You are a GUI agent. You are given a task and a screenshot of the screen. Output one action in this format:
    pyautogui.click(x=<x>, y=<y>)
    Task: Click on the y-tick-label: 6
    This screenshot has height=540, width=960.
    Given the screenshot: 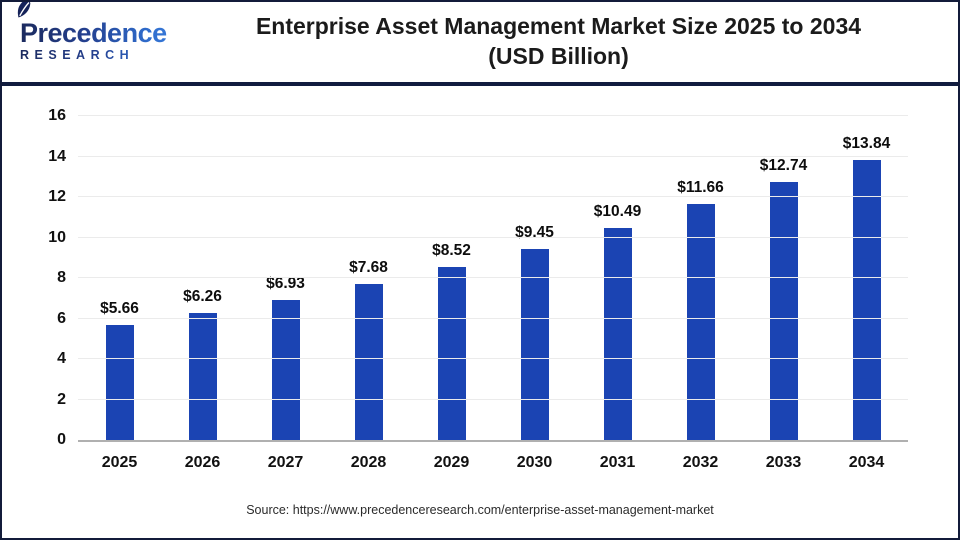 What is the action you would take?
    pyautogui.click(x=61, y=318)
    